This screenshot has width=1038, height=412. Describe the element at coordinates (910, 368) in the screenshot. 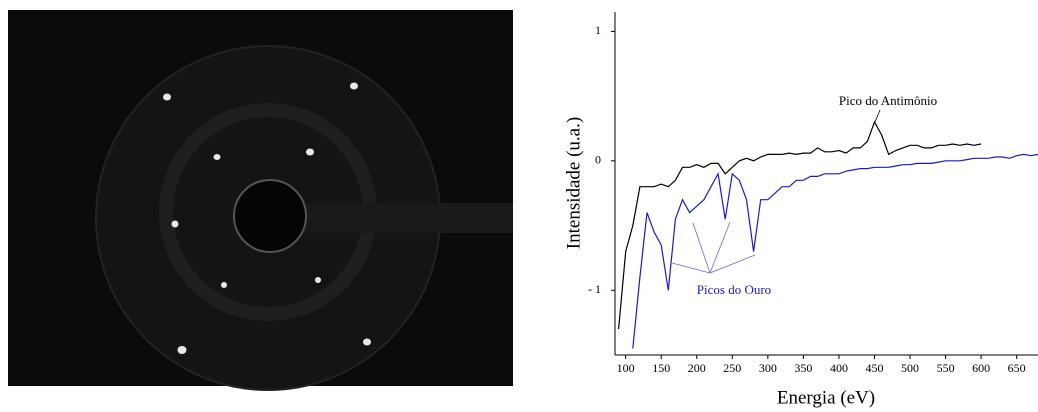

I see `x-tick-label: 500` at that location.